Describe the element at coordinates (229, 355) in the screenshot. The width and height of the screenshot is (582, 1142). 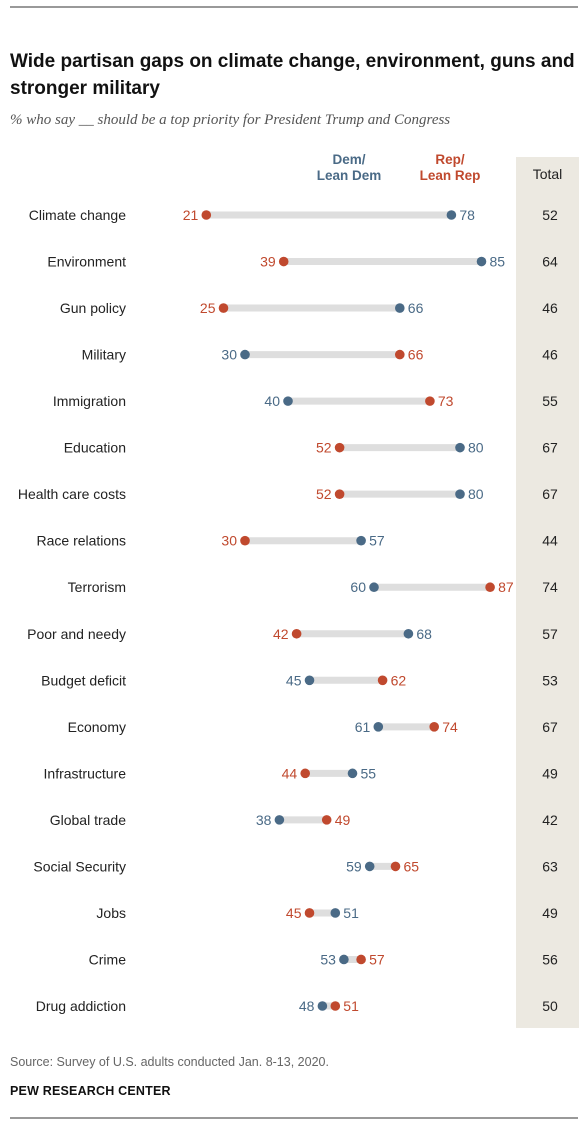
I see `dem-value-label: 30` at that location.